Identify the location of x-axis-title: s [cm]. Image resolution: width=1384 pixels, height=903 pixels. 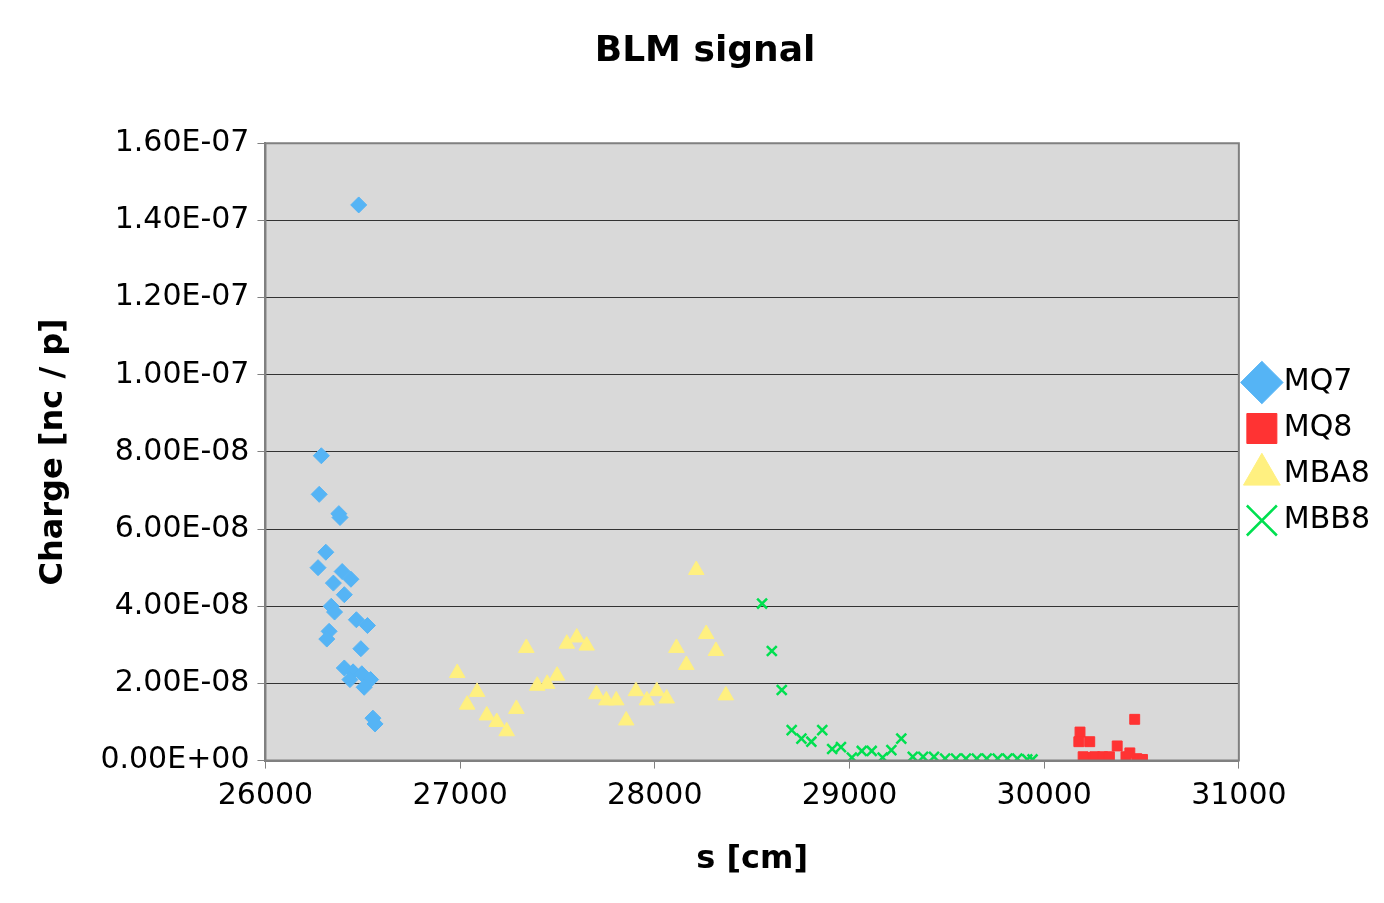
(752, 857).